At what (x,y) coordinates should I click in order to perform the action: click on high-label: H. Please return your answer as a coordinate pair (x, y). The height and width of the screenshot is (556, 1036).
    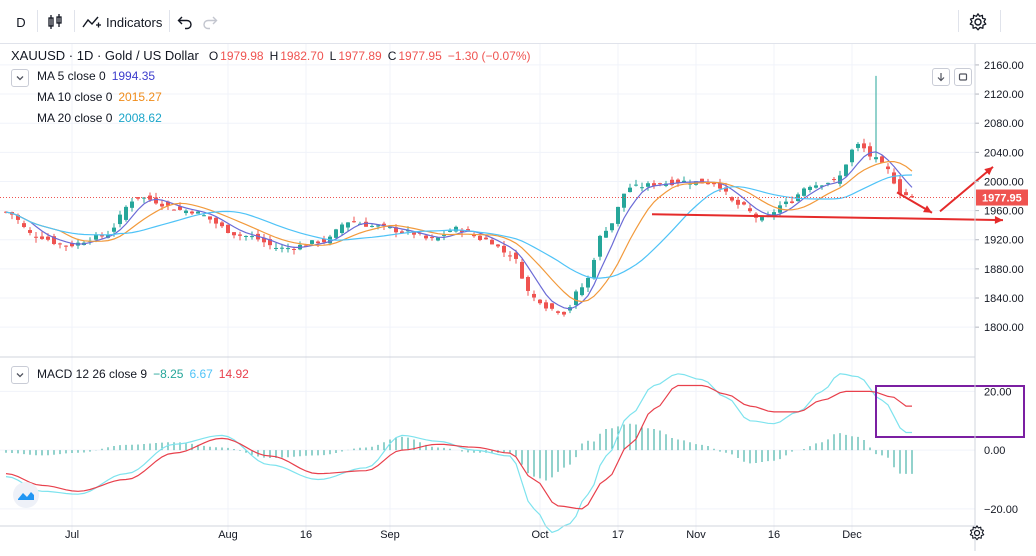
    Looking at the image, I should click on (274, 55).